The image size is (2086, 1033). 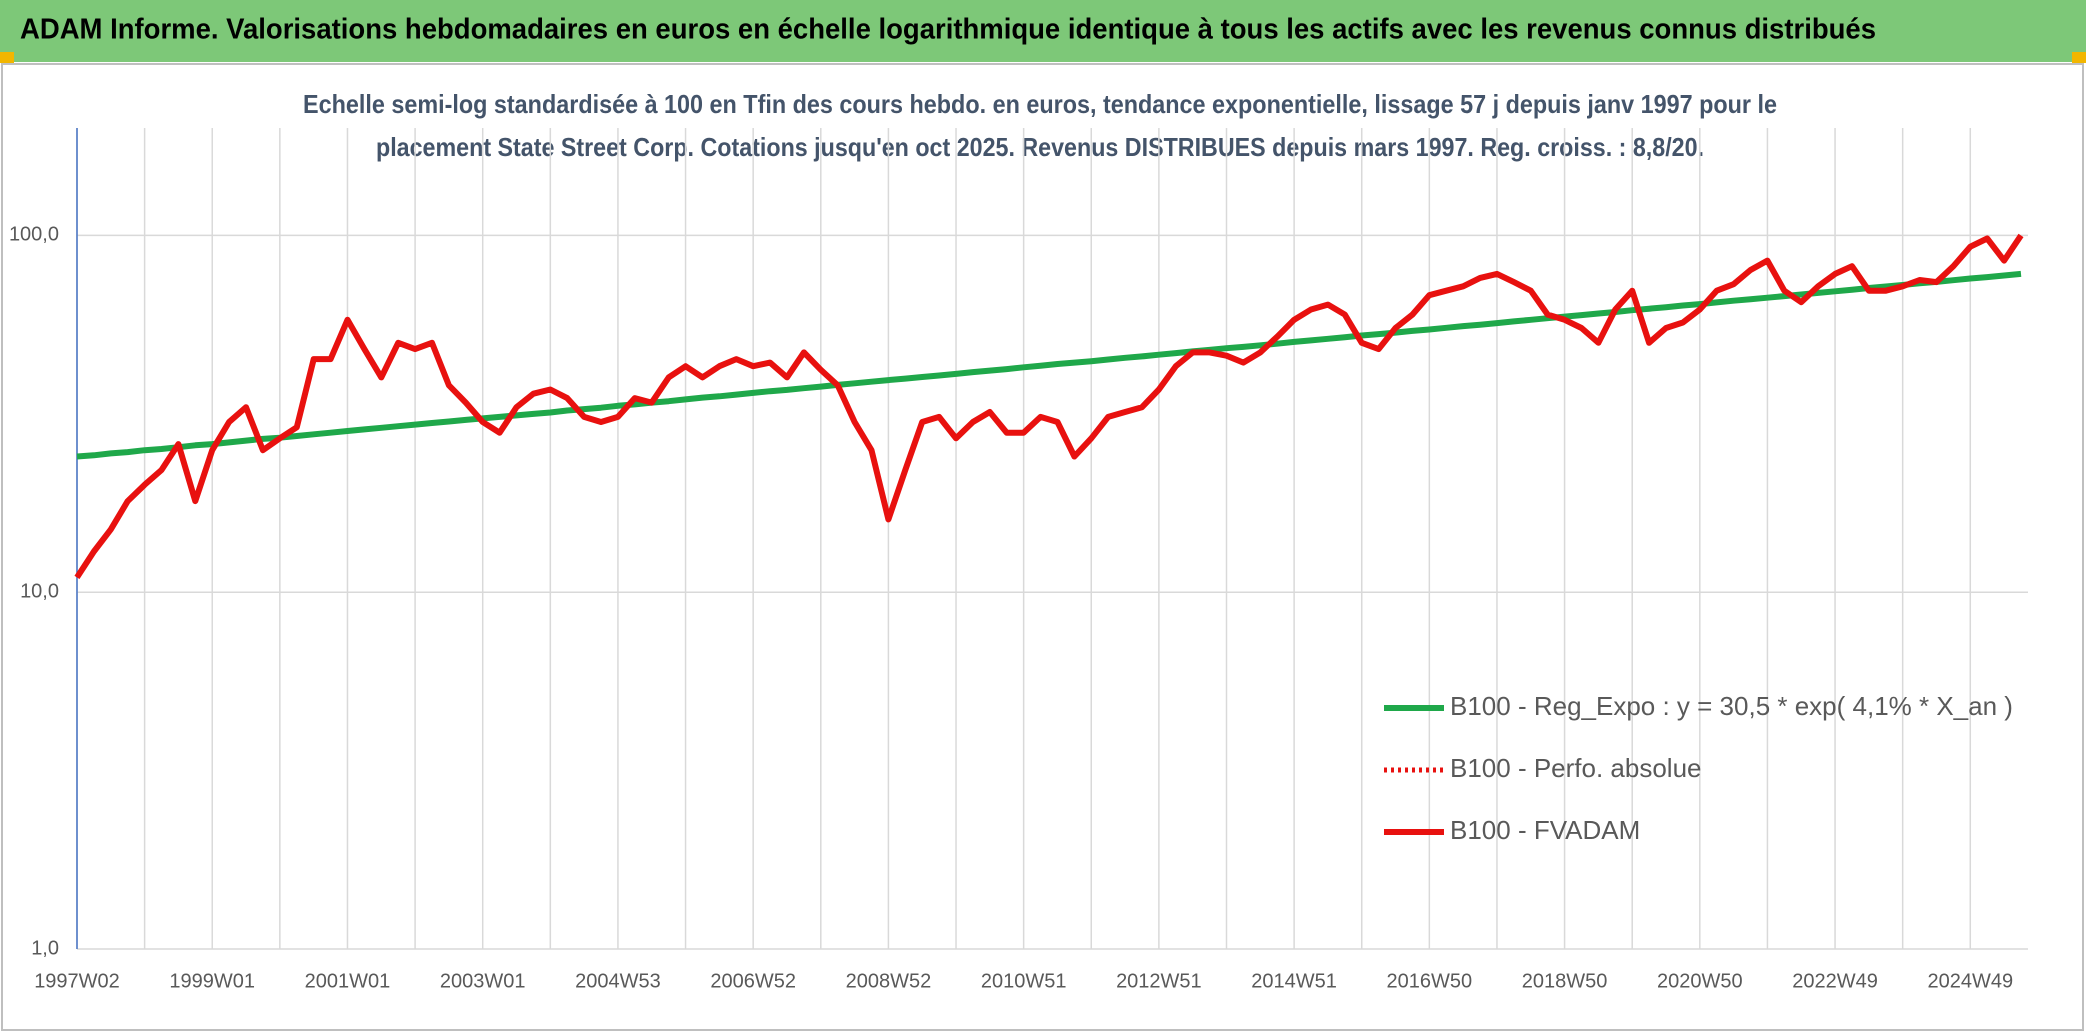 I want to click on x-tick-label: 2003W01, so click(x=483, y=981).